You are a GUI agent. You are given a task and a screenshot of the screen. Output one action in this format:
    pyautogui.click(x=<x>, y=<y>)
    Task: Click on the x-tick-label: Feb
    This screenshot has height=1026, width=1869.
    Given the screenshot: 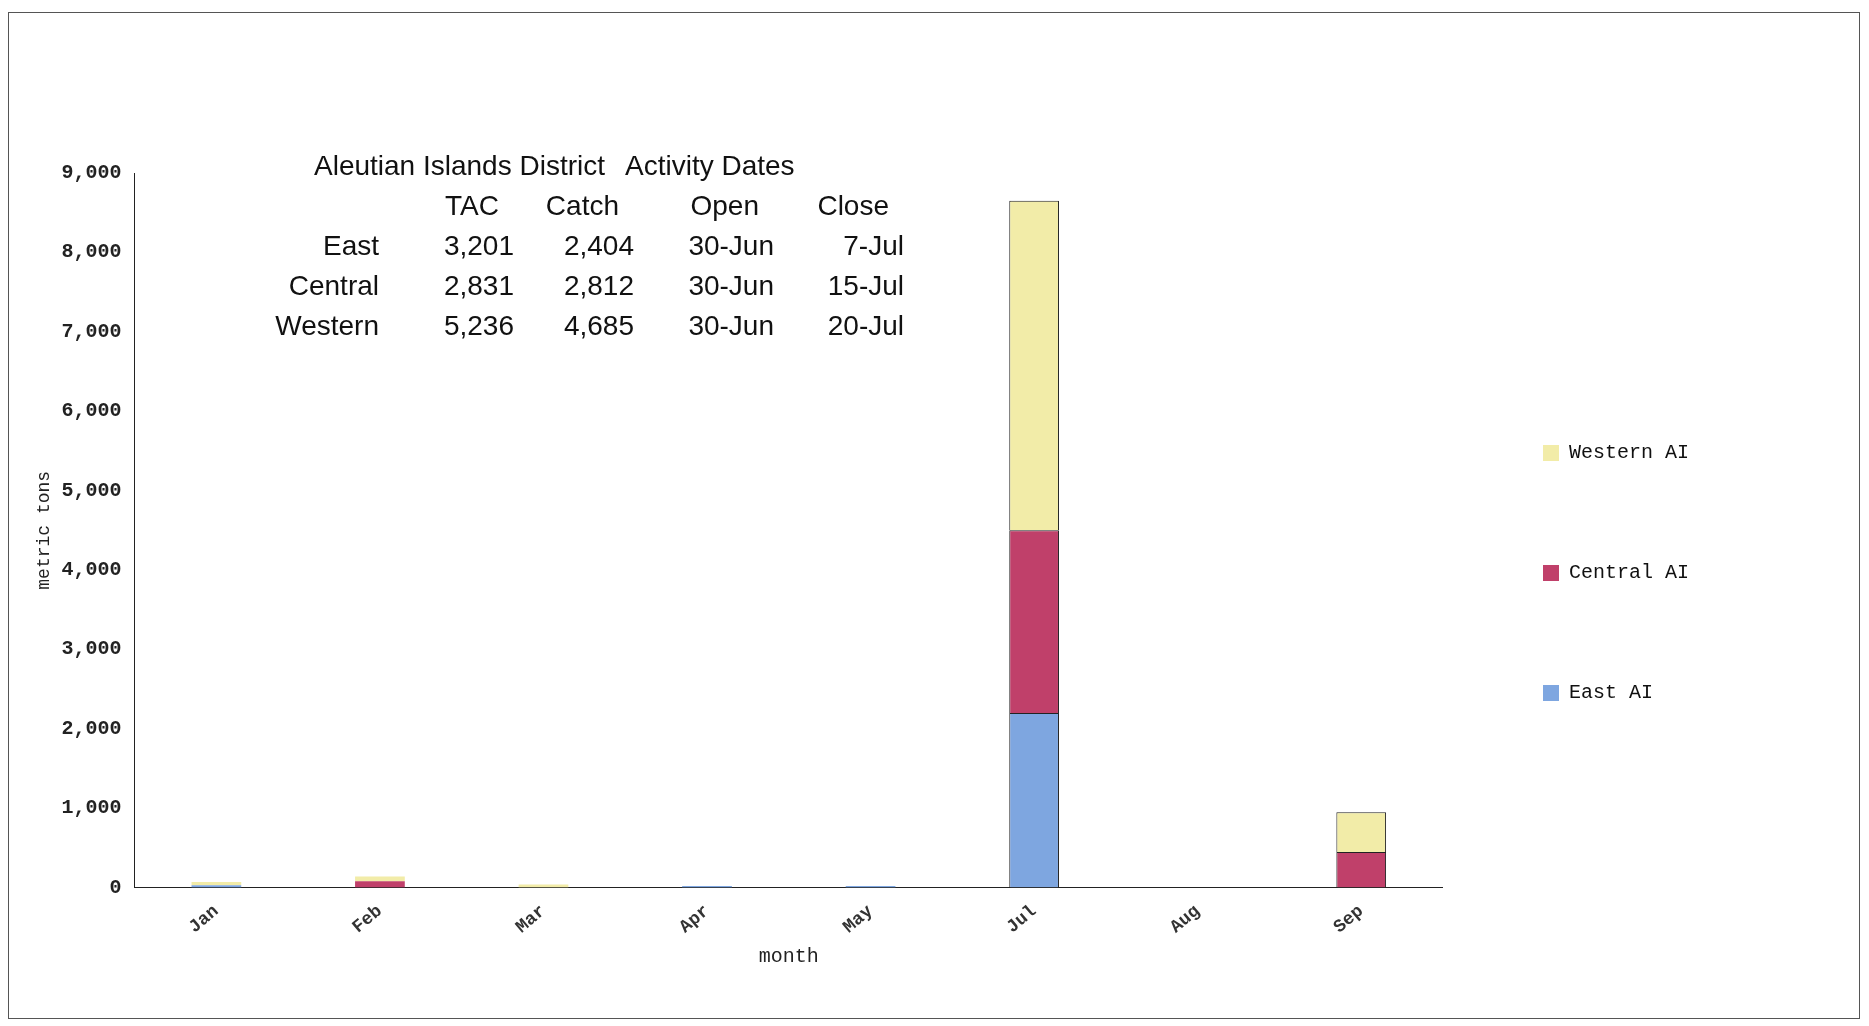 What is the action you would take?
    pyautogui.click(x=367, y=919)
    